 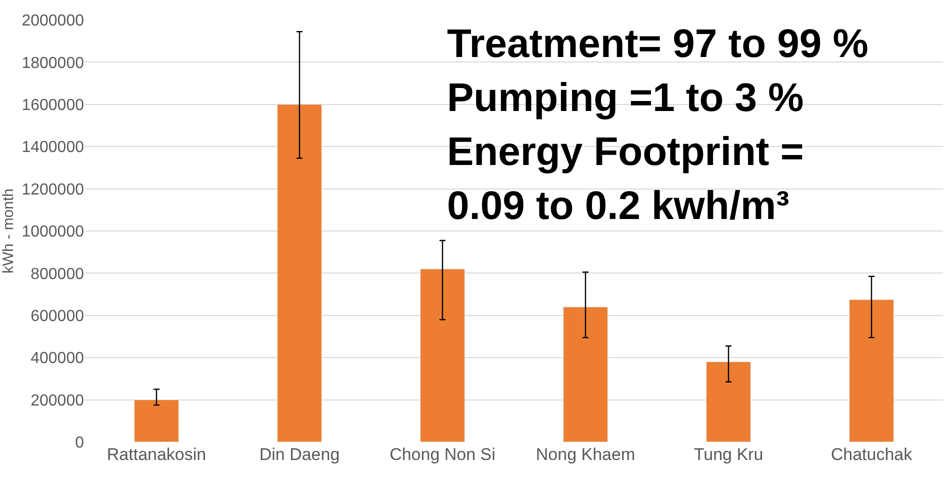 I want to click on x-tick-label: Chatuchak, so click(x=871, y=454).